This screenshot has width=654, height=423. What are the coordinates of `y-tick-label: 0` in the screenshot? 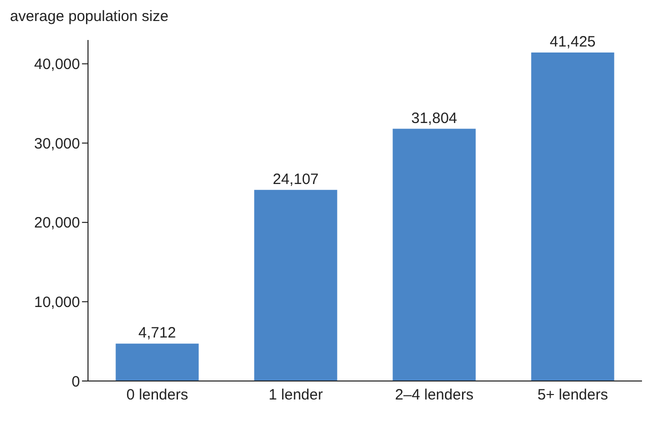 It's located at (76, 381).